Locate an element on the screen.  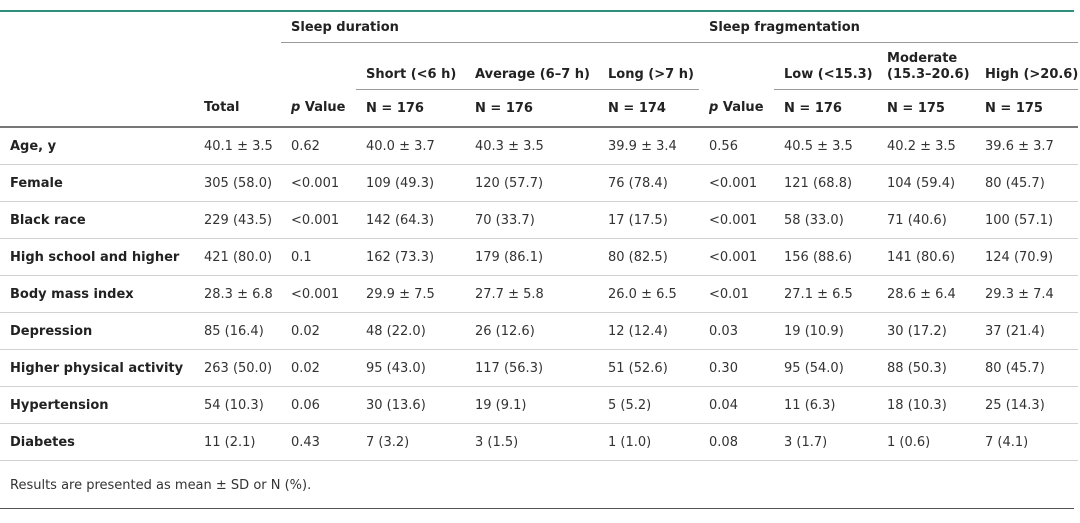
subheader-low: Low (<15.3) is located at coordinates (826, 66).